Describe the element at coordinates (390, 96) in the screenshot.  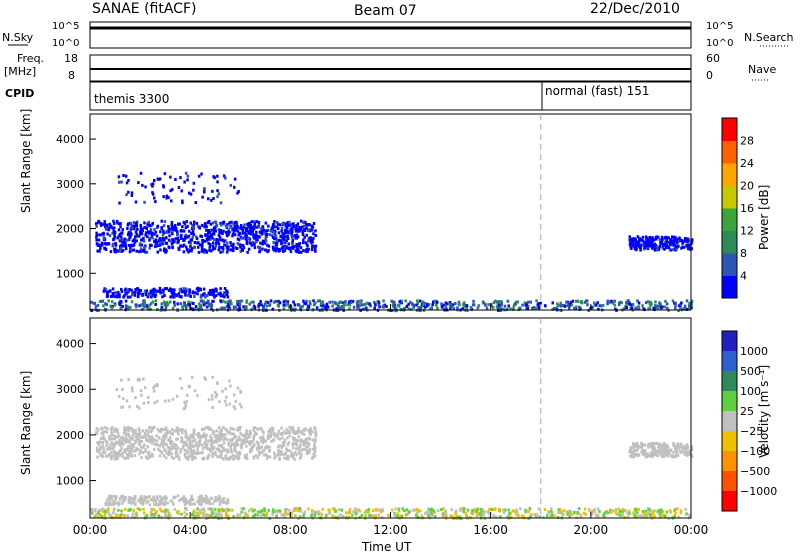
I see `cpid-panel` at that location.